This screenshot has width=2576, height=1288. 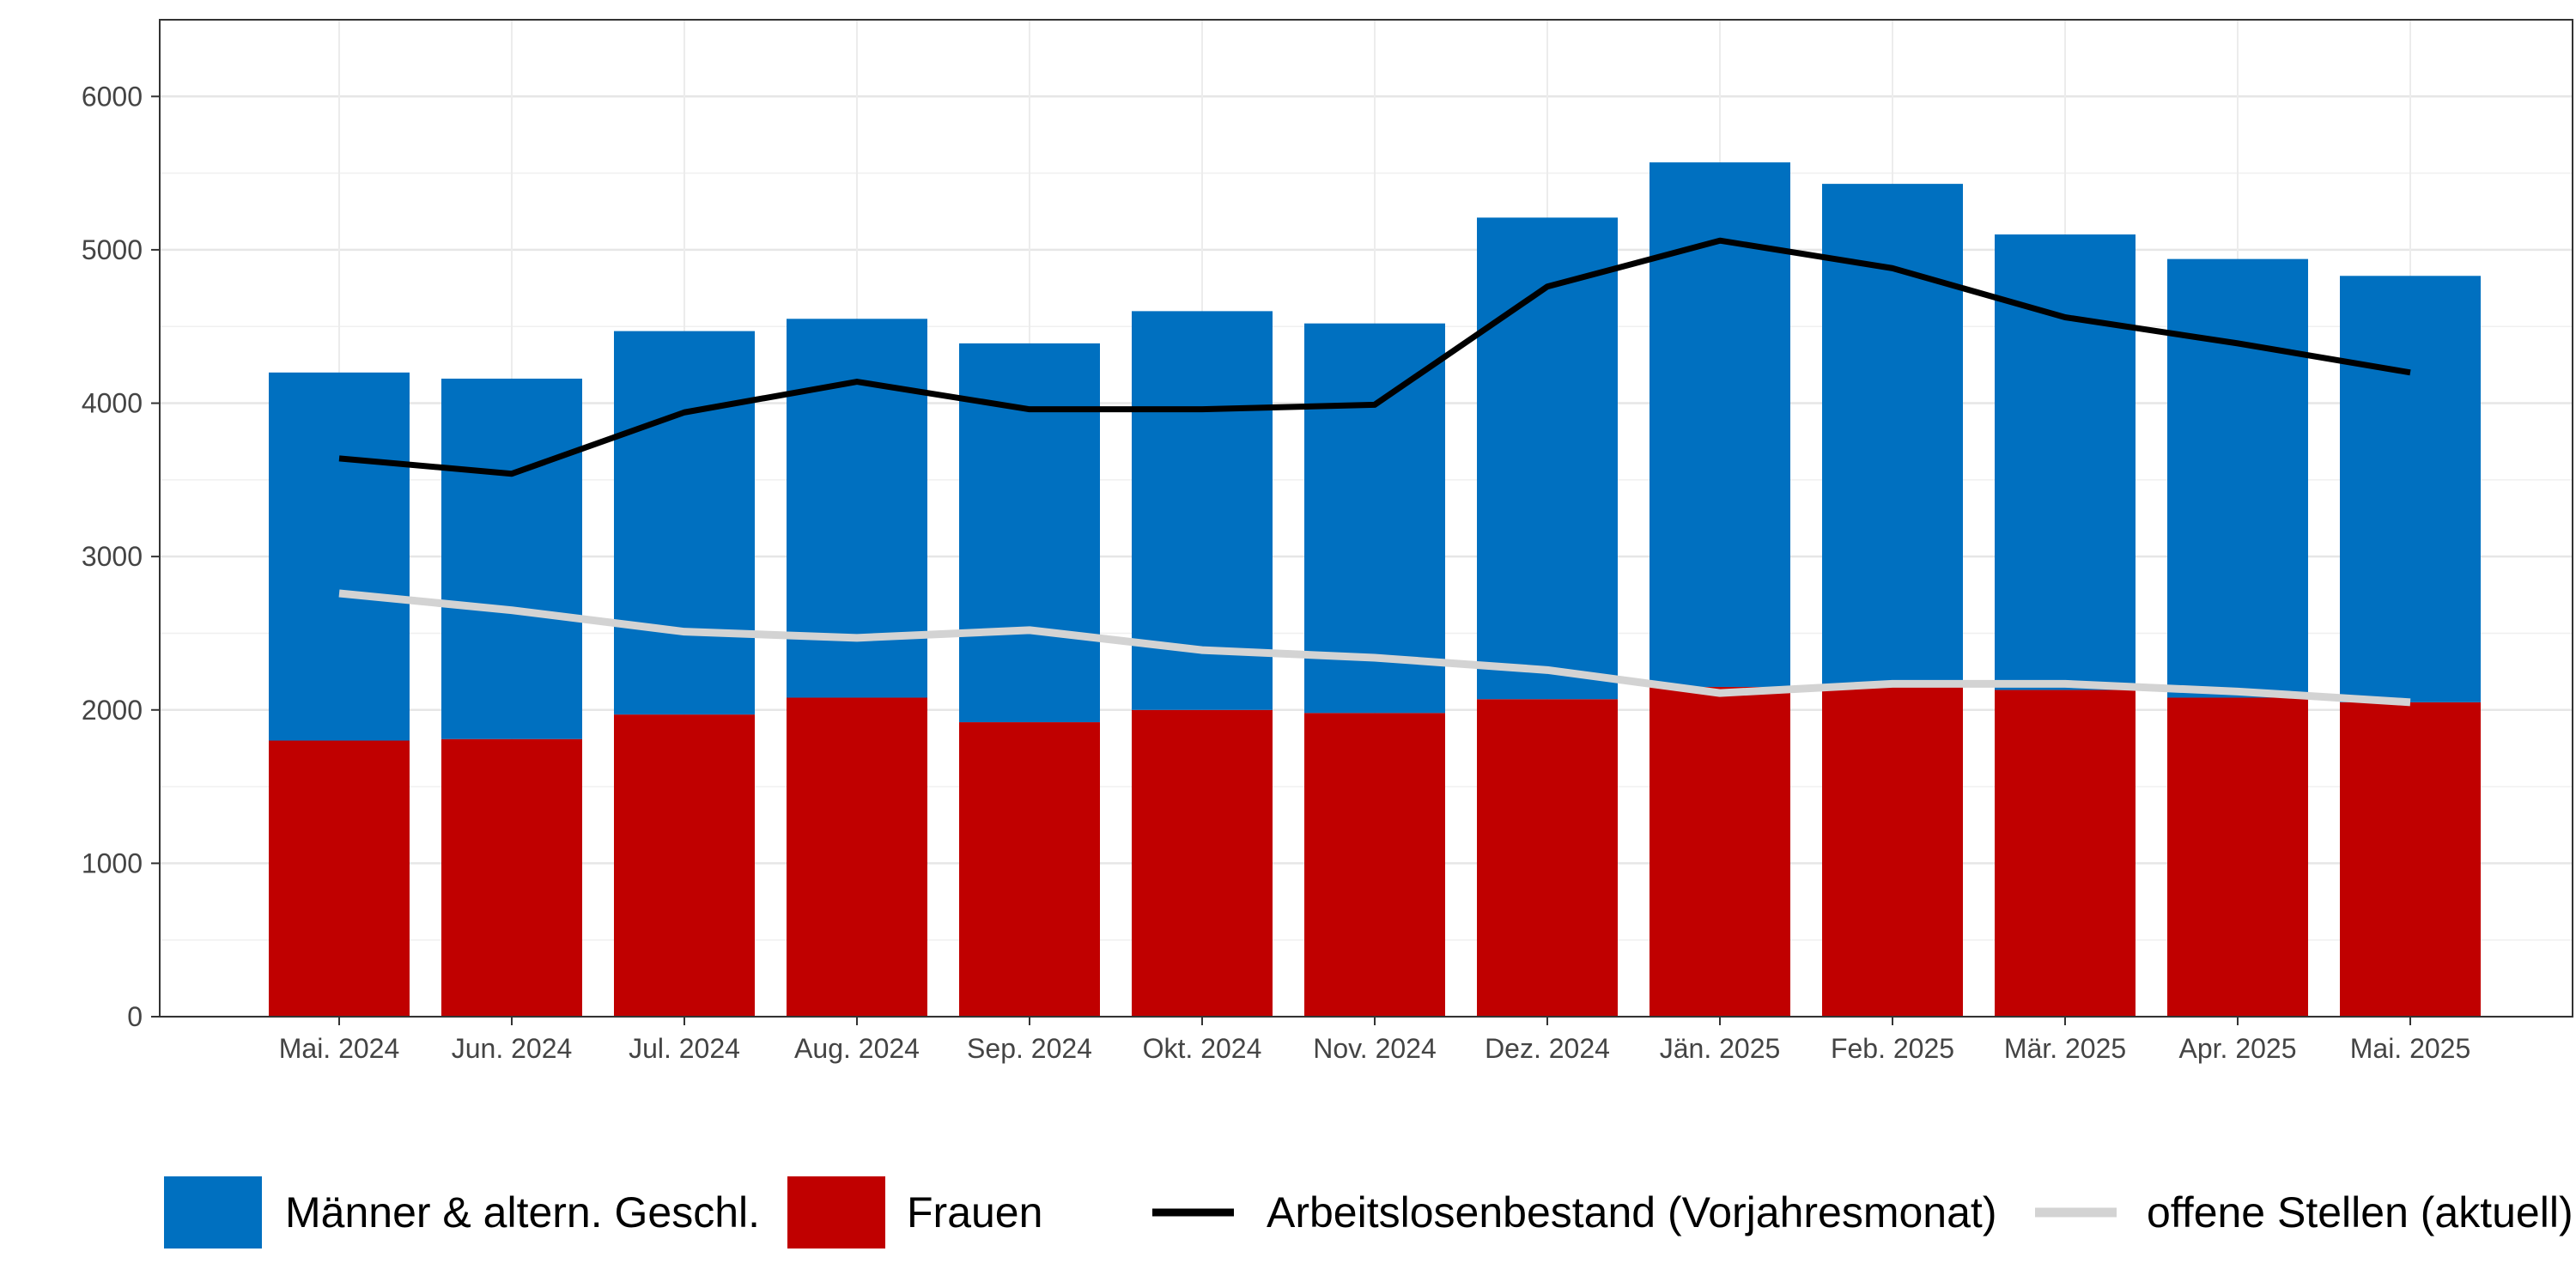 I want to click on y-tick-label: 5000, so click(x=112, y=250).